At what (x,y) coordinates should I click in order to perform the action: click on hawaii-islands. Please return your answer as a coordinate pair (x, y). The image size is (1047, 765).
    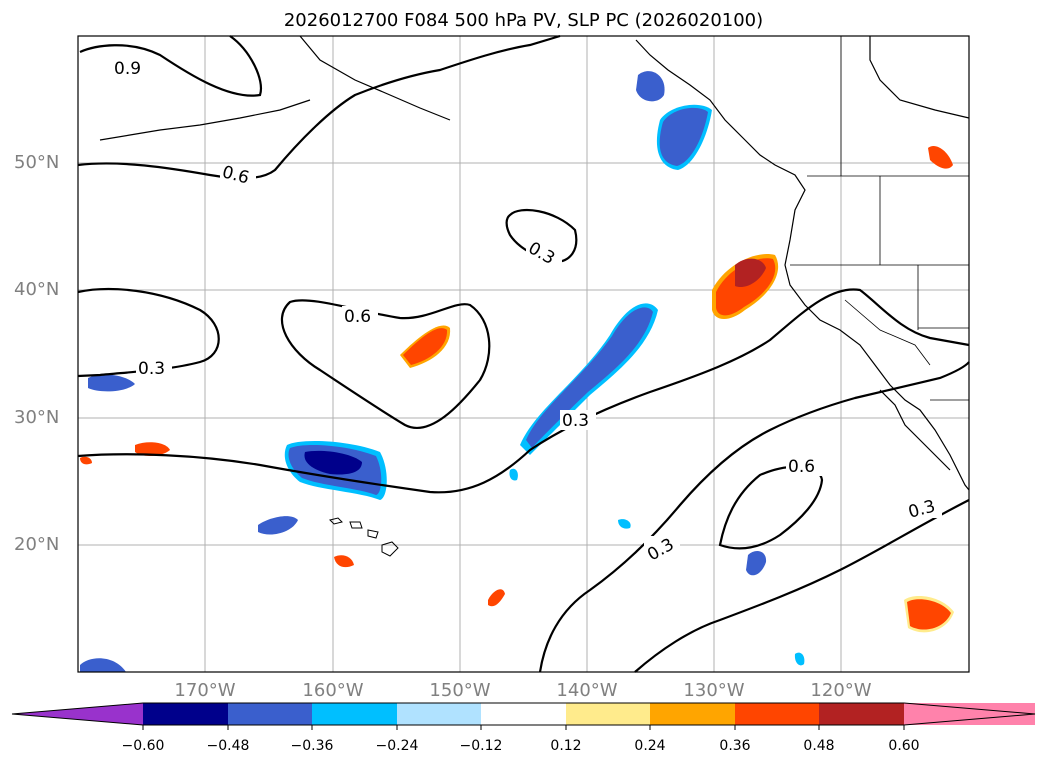
    Looking at the image, I should click on (364, 537).